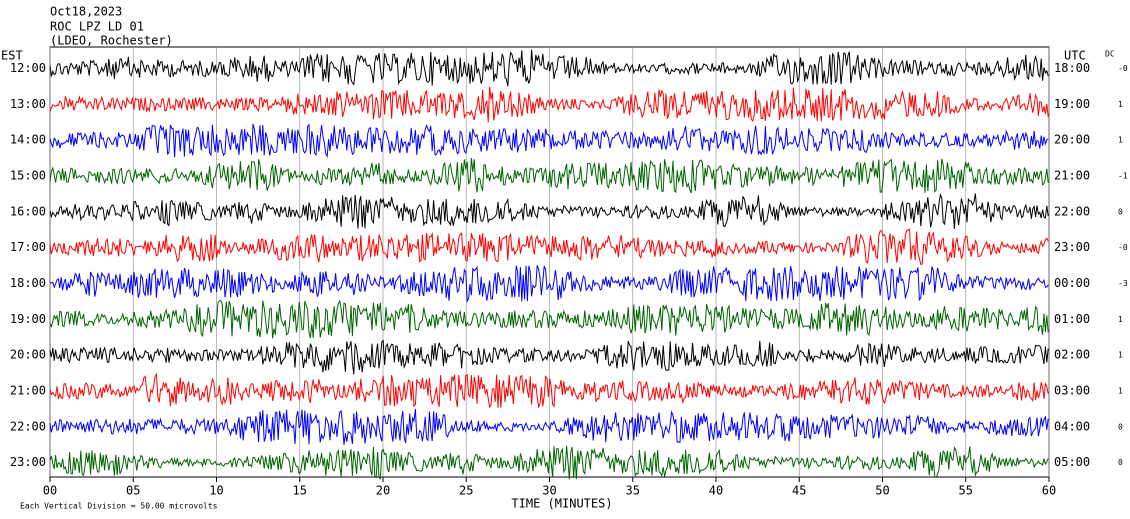 The height and width of the screenshot is (519, 1130). Describe the element at coordinates (300, 491) in the screenshot. I see `x-tick-label: 15` at that location.